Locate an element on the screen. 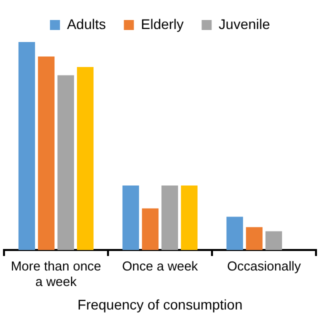  x-tick-label: More than once a week is located at coordinates (56, 273).